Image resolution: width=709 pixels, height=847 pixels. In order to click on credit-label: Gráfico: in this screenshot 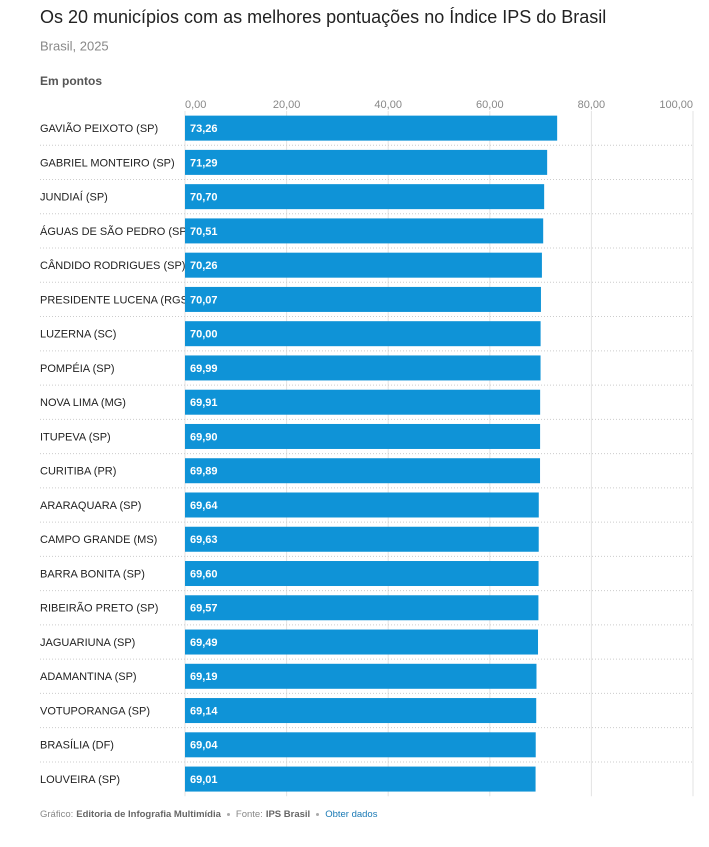, I will do `click(57, 814)`.